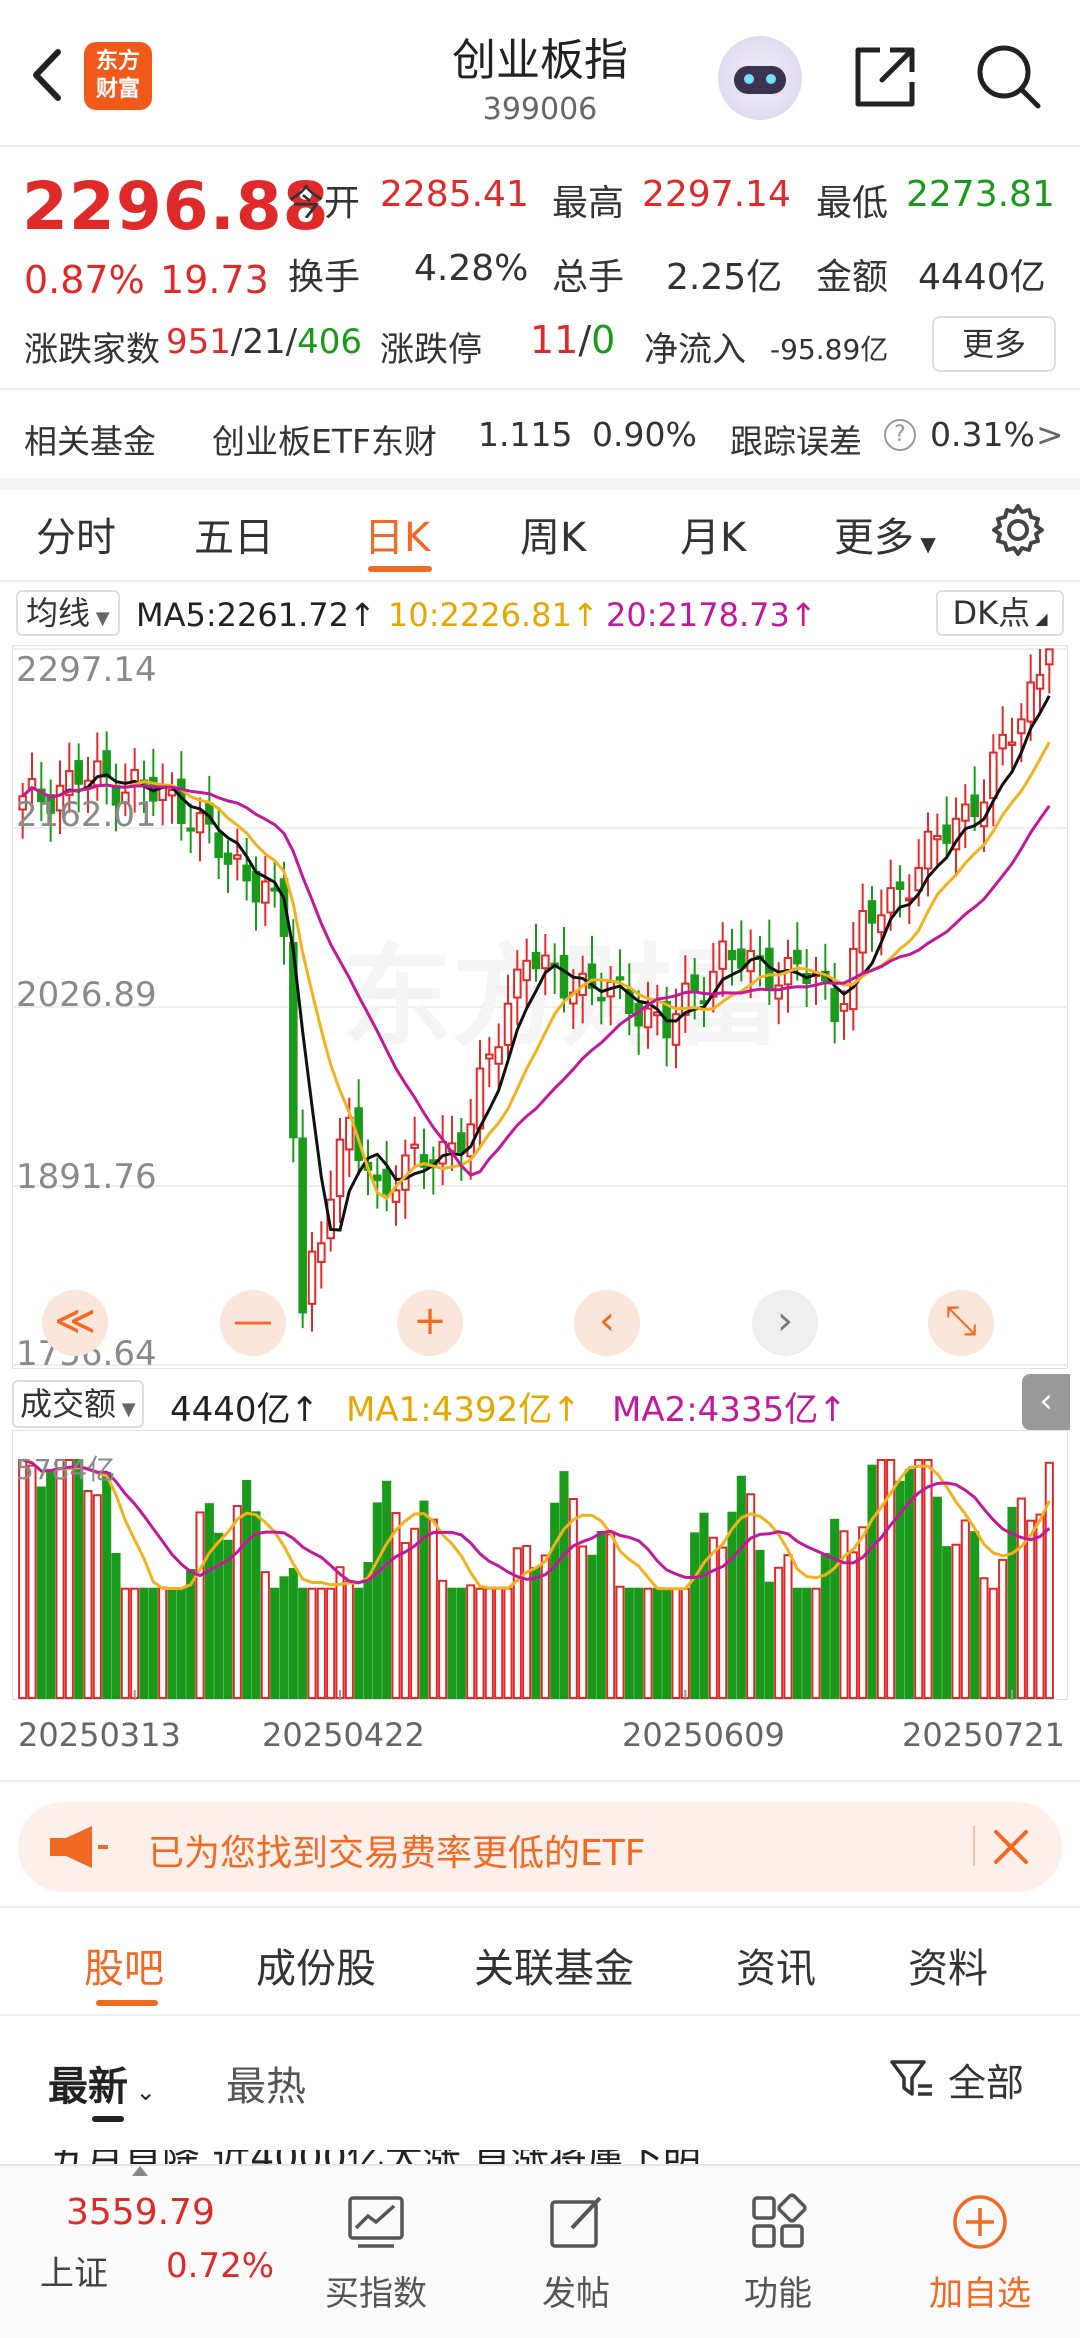 This screenshot has height=2338, width=1080. Describe the element at coordinates (980, 2294) in the screenshot. I see `add-watchlist-label: 加自选` at that location.